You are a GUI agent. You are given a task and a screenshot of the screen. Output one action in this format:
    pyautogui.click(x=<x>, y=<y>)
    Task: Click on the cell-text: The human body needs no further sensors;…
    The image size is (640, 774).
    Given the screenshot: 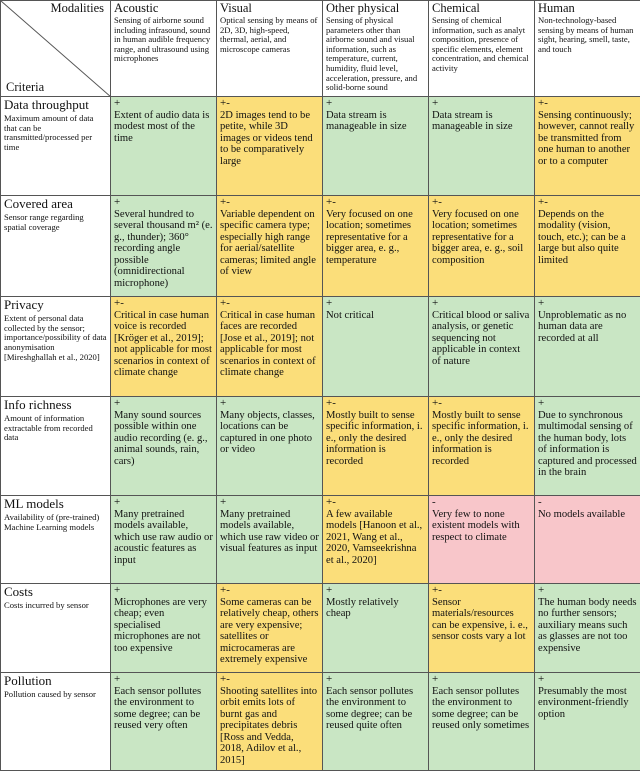 What is the action you would take?
    pyautogui.click(x=587, y=625)
    